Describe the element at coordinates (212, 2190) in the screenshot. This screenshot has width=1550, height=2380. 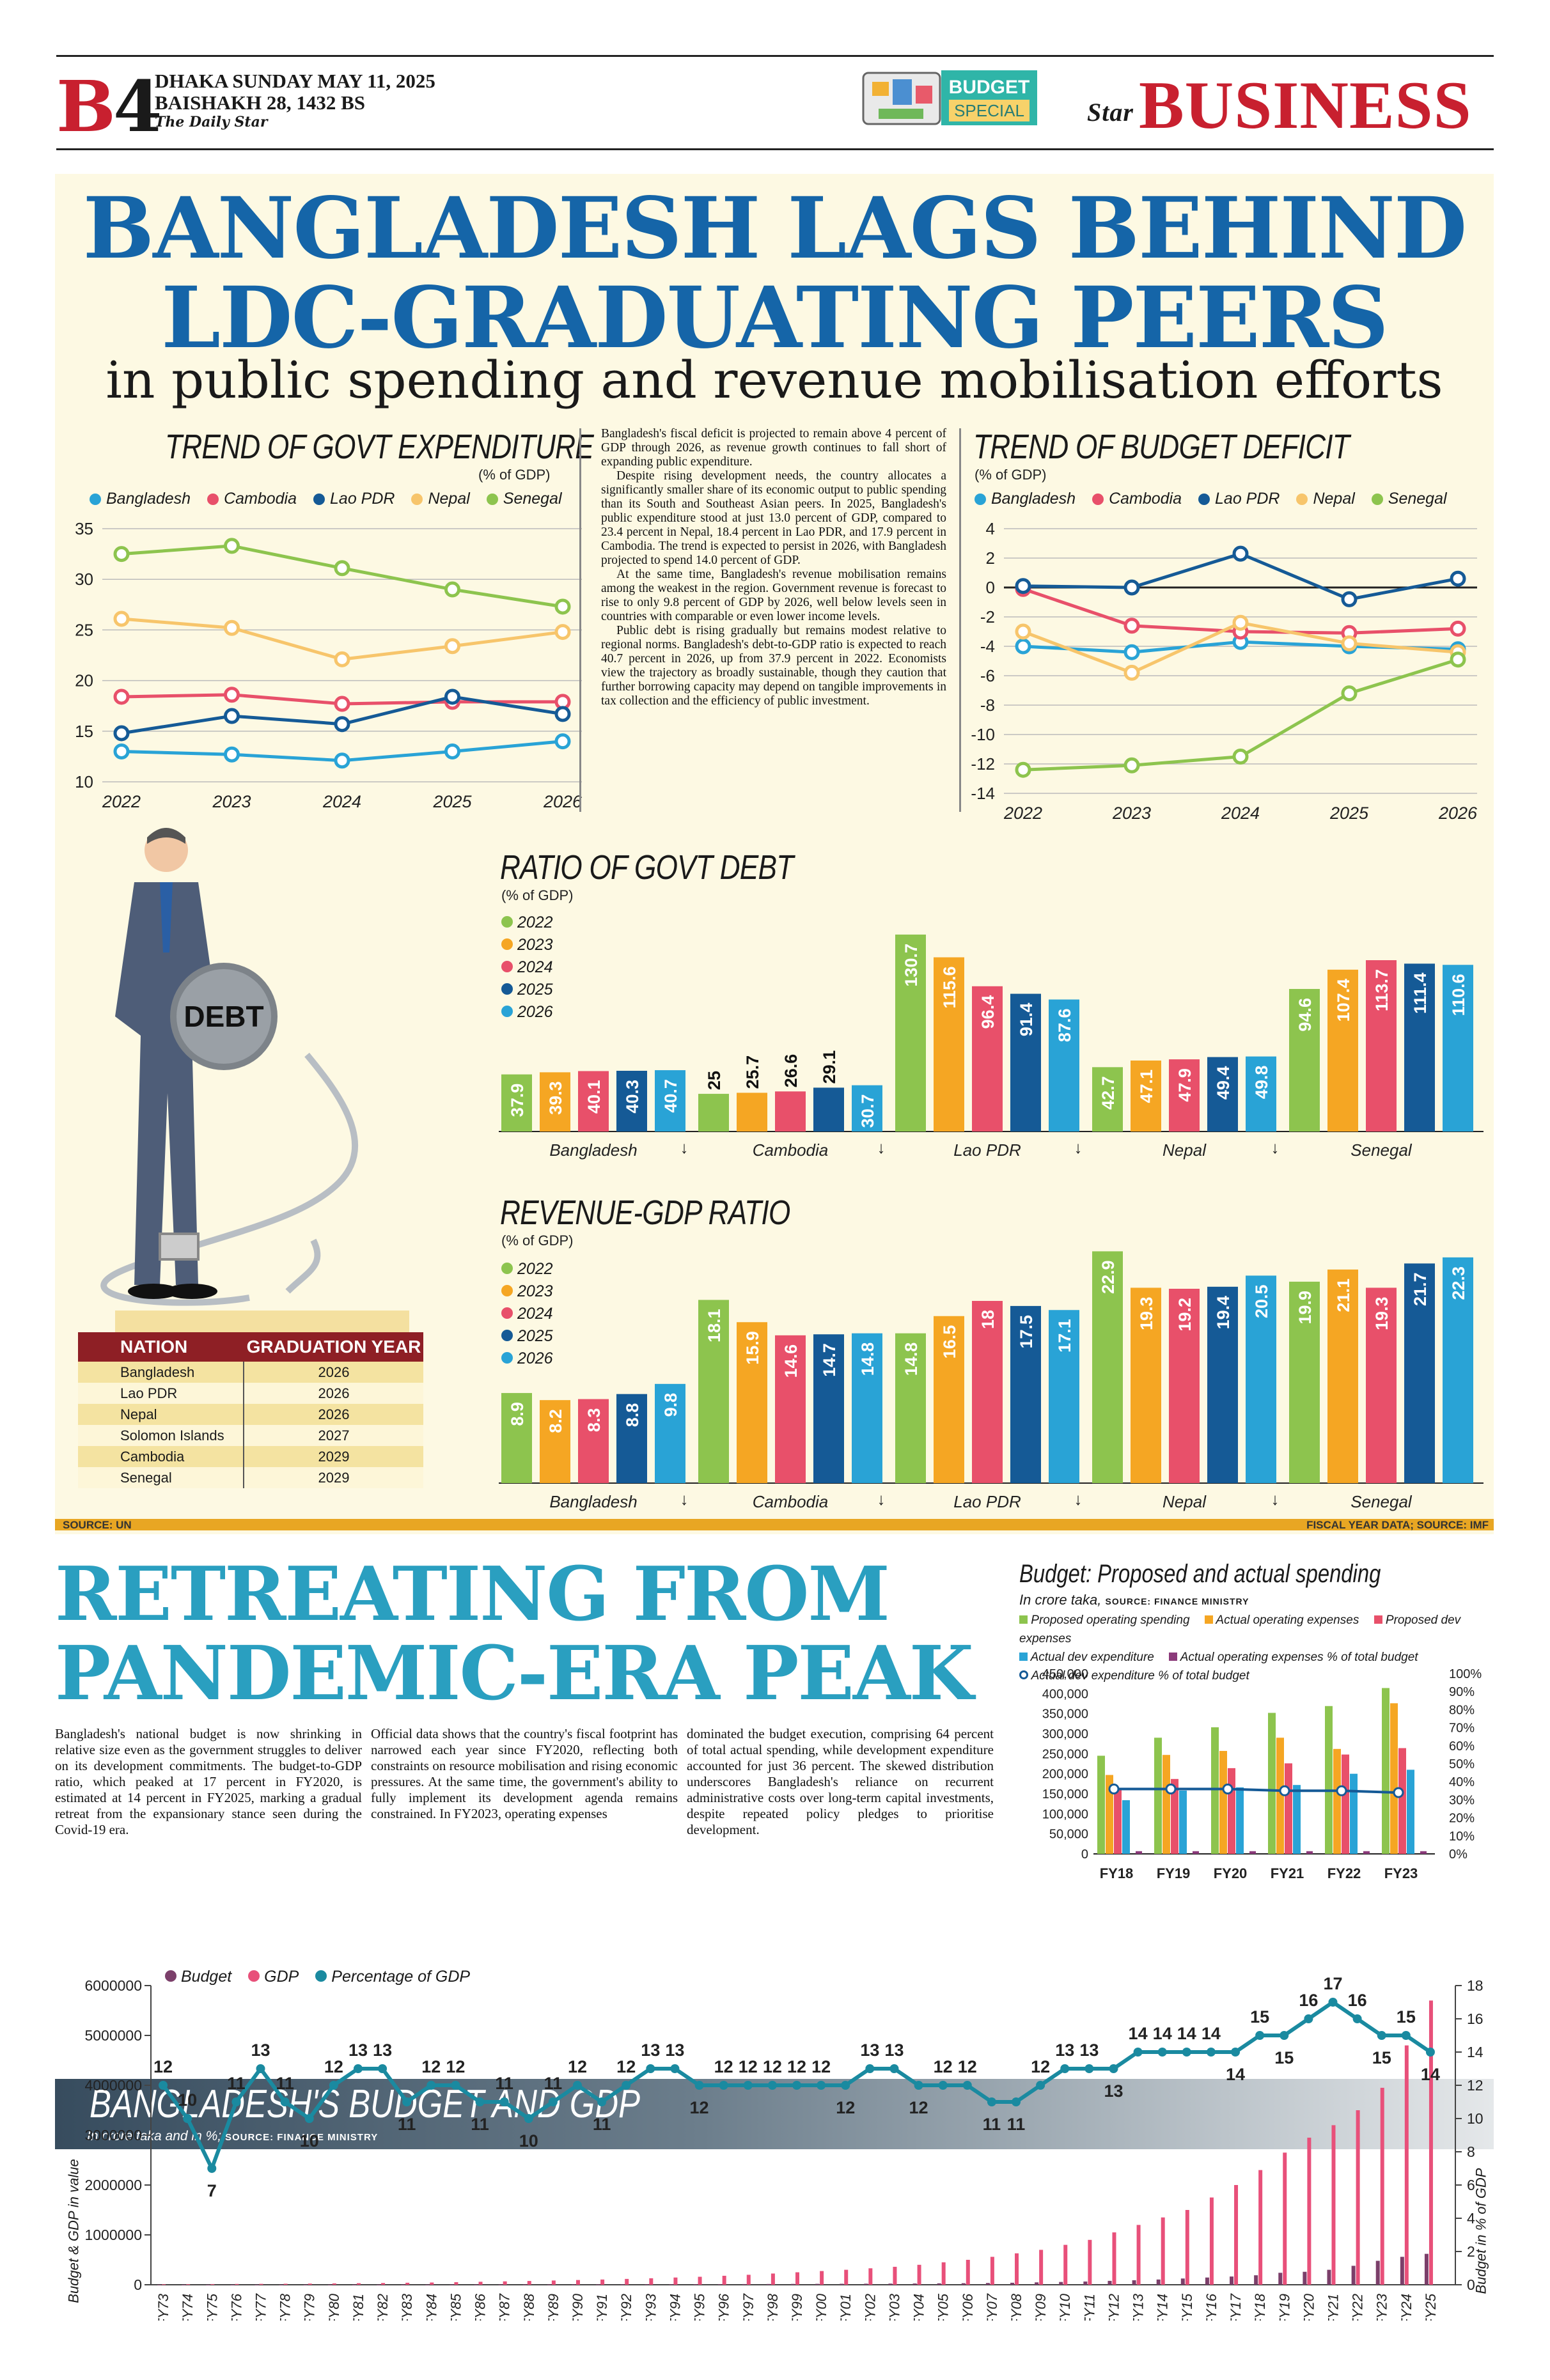
I see `pct-point-label: 7` at that location.